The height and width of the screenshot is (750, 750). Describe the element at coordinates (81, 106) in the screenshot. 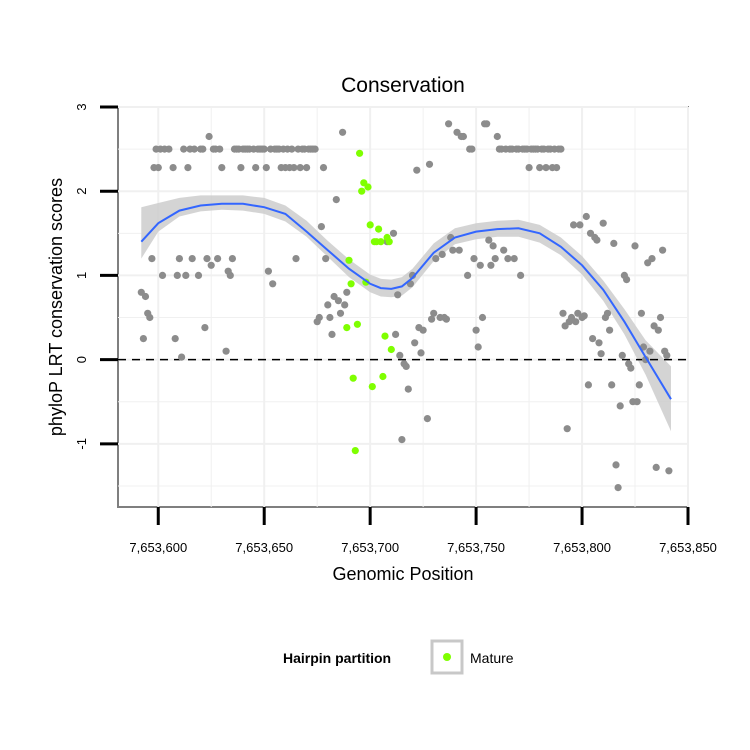

I see `y-tick-label: 3` at that location.